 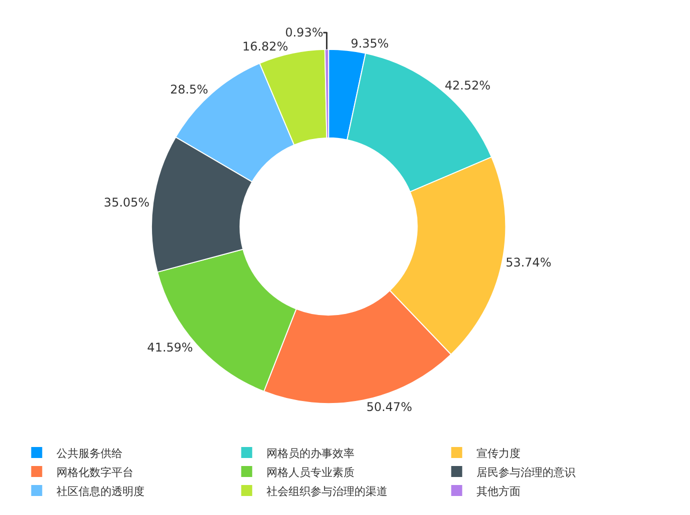 I want to click on data-label: 42.52%, so click(x=467, y=85).